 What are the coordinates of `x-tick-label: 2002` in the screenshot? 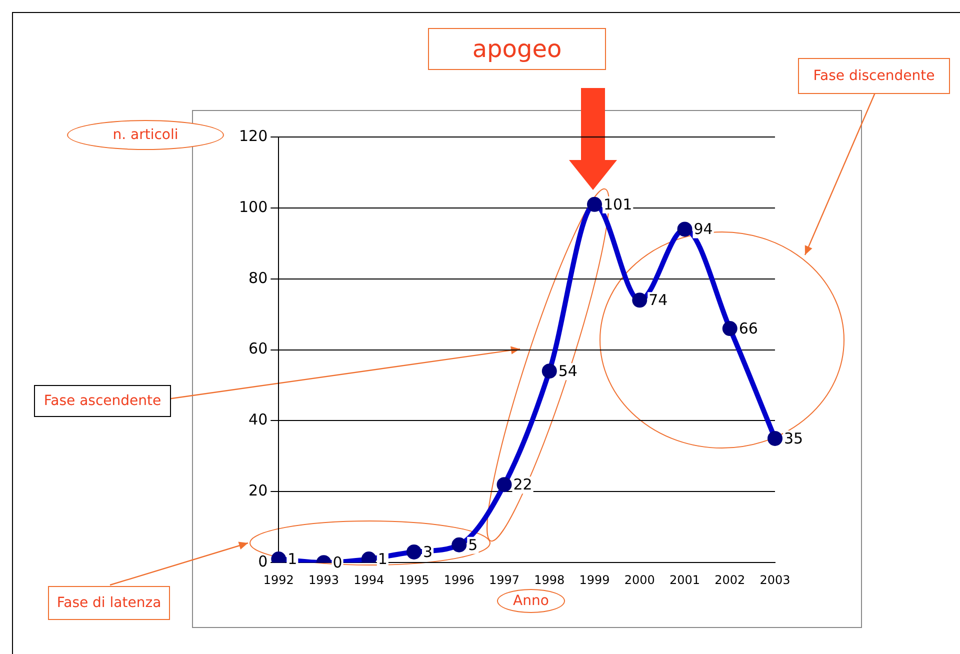 It's located at (730, 579).